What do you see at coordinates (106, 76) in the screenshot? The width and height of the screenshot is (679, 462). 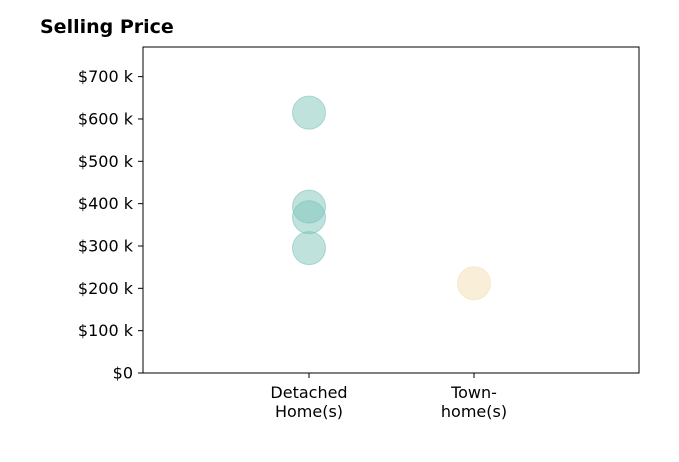 I see `y-tick-label: $700 k` at bounding box center [106, 76].